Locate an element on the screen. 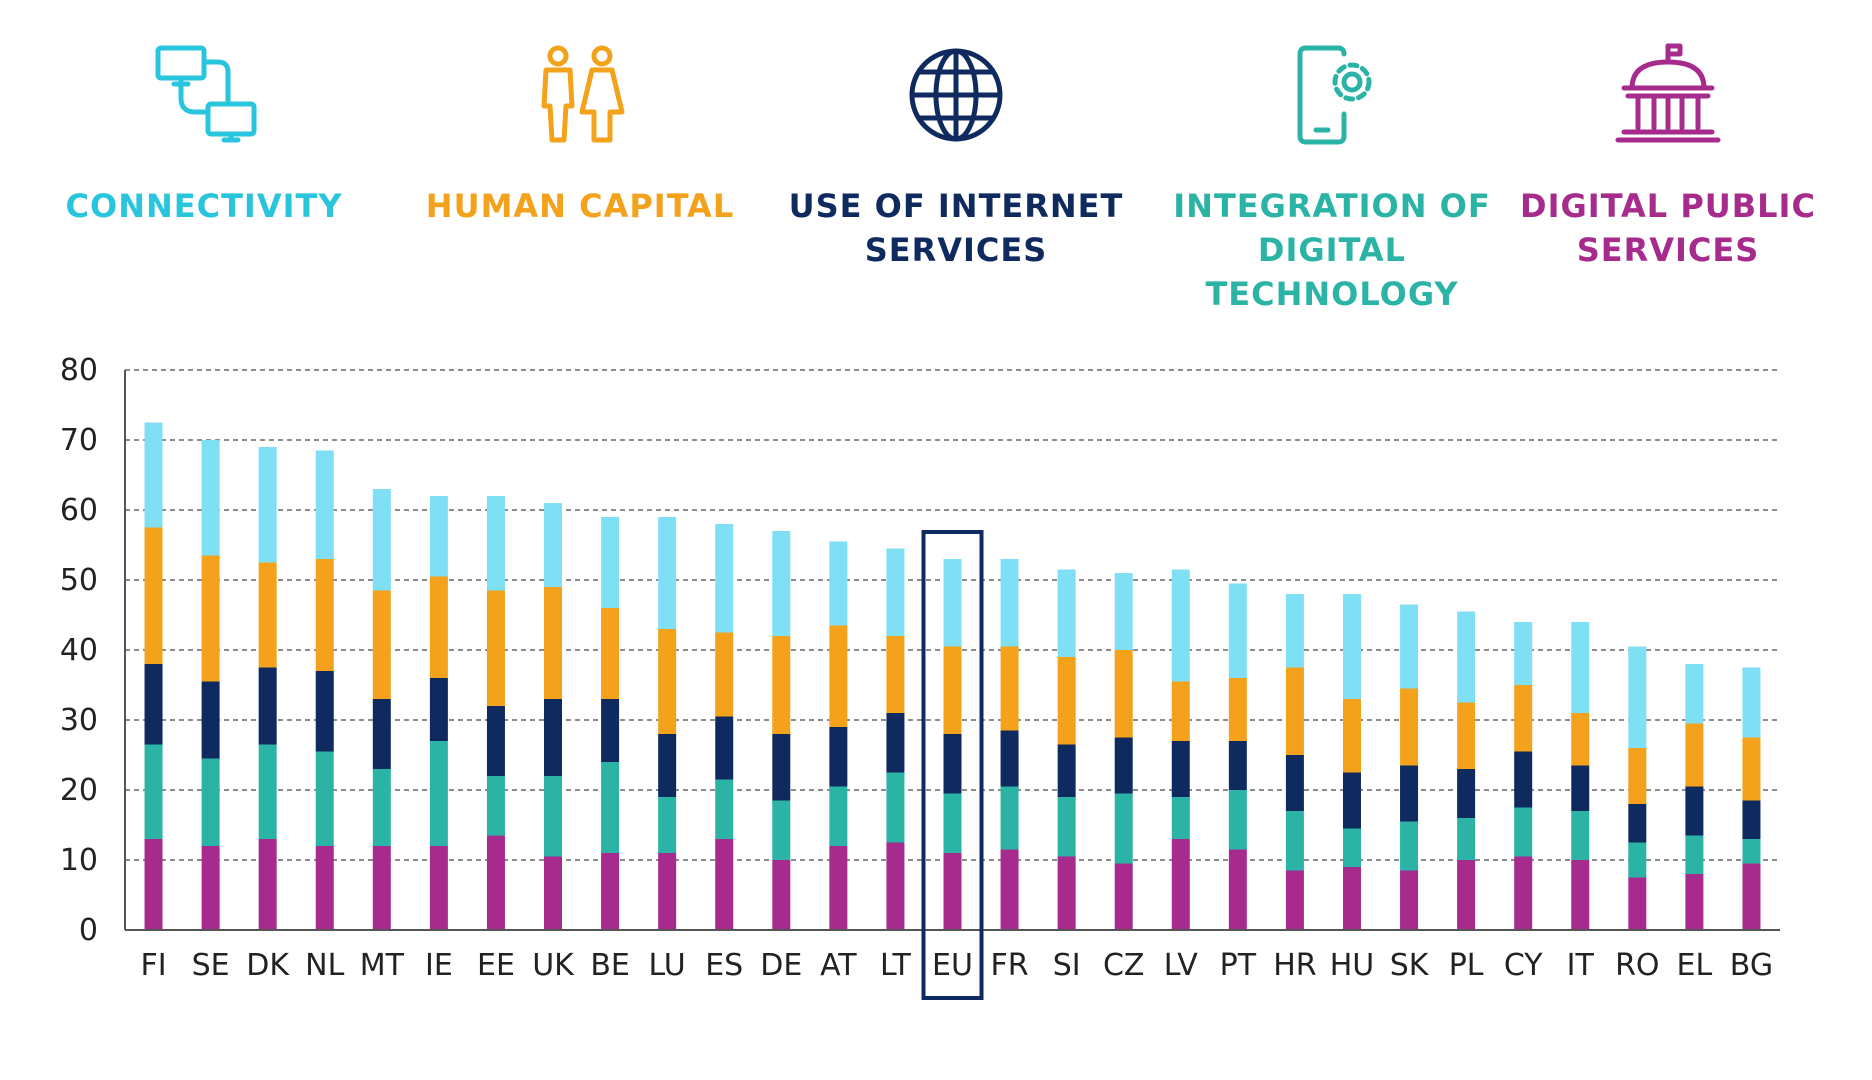  x-tick-label: EL is located at coordinates (1695, 965).